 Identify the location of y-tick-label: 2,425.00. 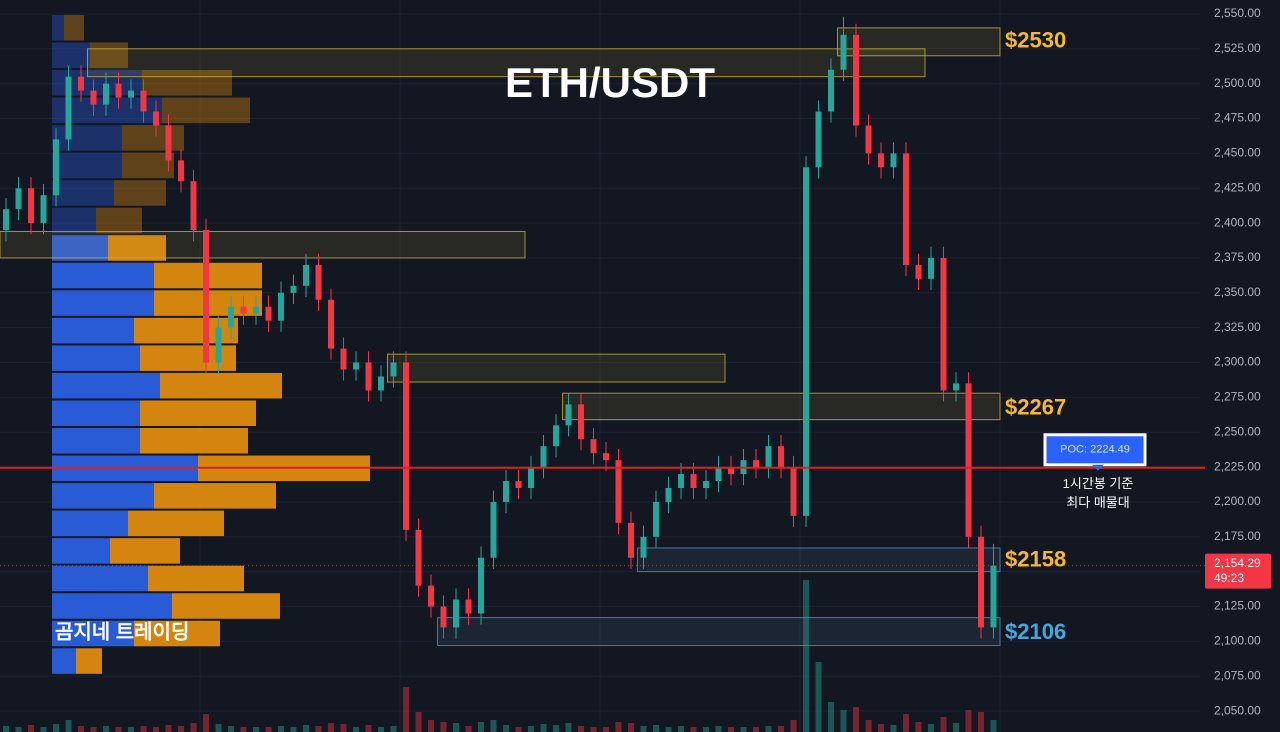
(1237, 187).